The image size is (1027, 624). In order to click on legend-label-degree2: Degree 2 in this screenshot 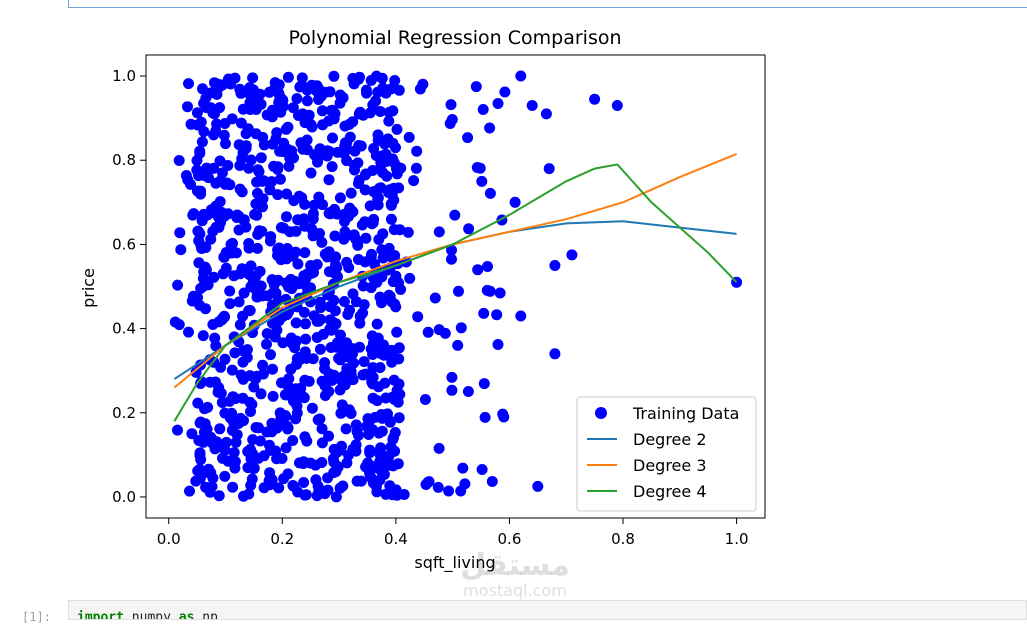, I will do `click(670, 439)`.